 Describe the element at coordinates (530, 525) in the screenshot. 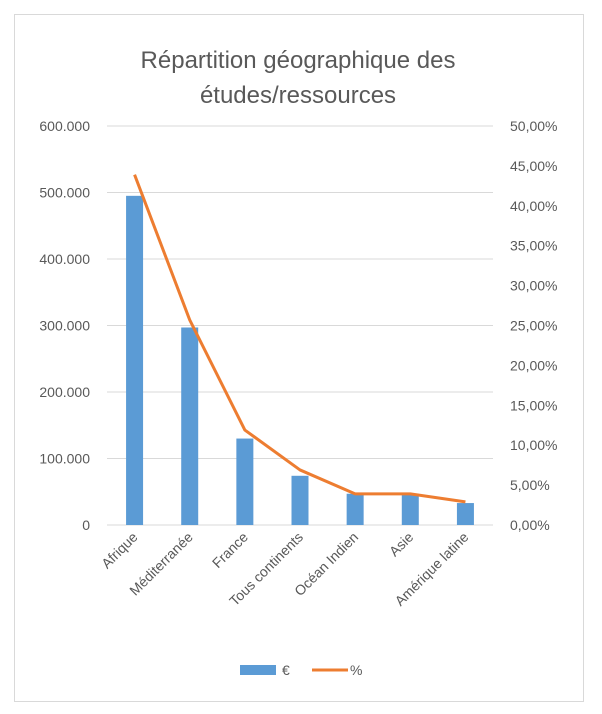

I see `y-right-tick-label: 0,00%` at that location.